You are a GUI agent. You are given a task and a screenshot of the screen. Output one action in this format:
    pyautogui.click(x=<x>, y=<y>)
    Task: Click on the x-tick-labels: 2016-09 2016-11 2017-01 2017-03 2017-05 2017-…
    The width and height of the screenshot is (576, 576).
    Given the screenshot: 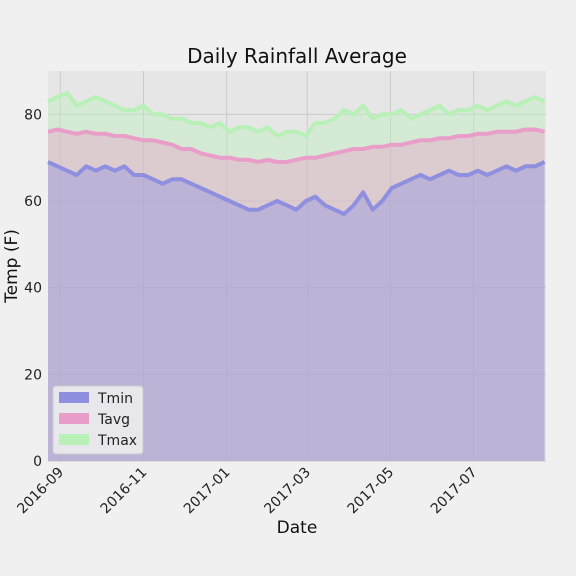 What is the action you would take?
    pyautogui.click(x=247, y=491)
    